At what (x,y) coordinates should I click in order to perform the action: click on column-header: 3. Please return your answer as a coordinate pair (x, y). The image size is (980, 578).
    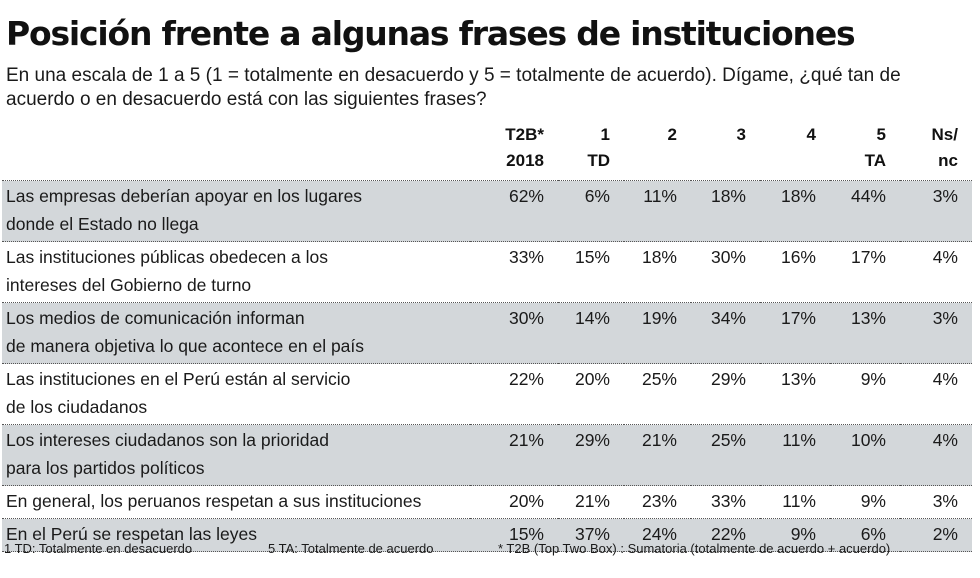
    Looking at the image, I should click on (725, 149).